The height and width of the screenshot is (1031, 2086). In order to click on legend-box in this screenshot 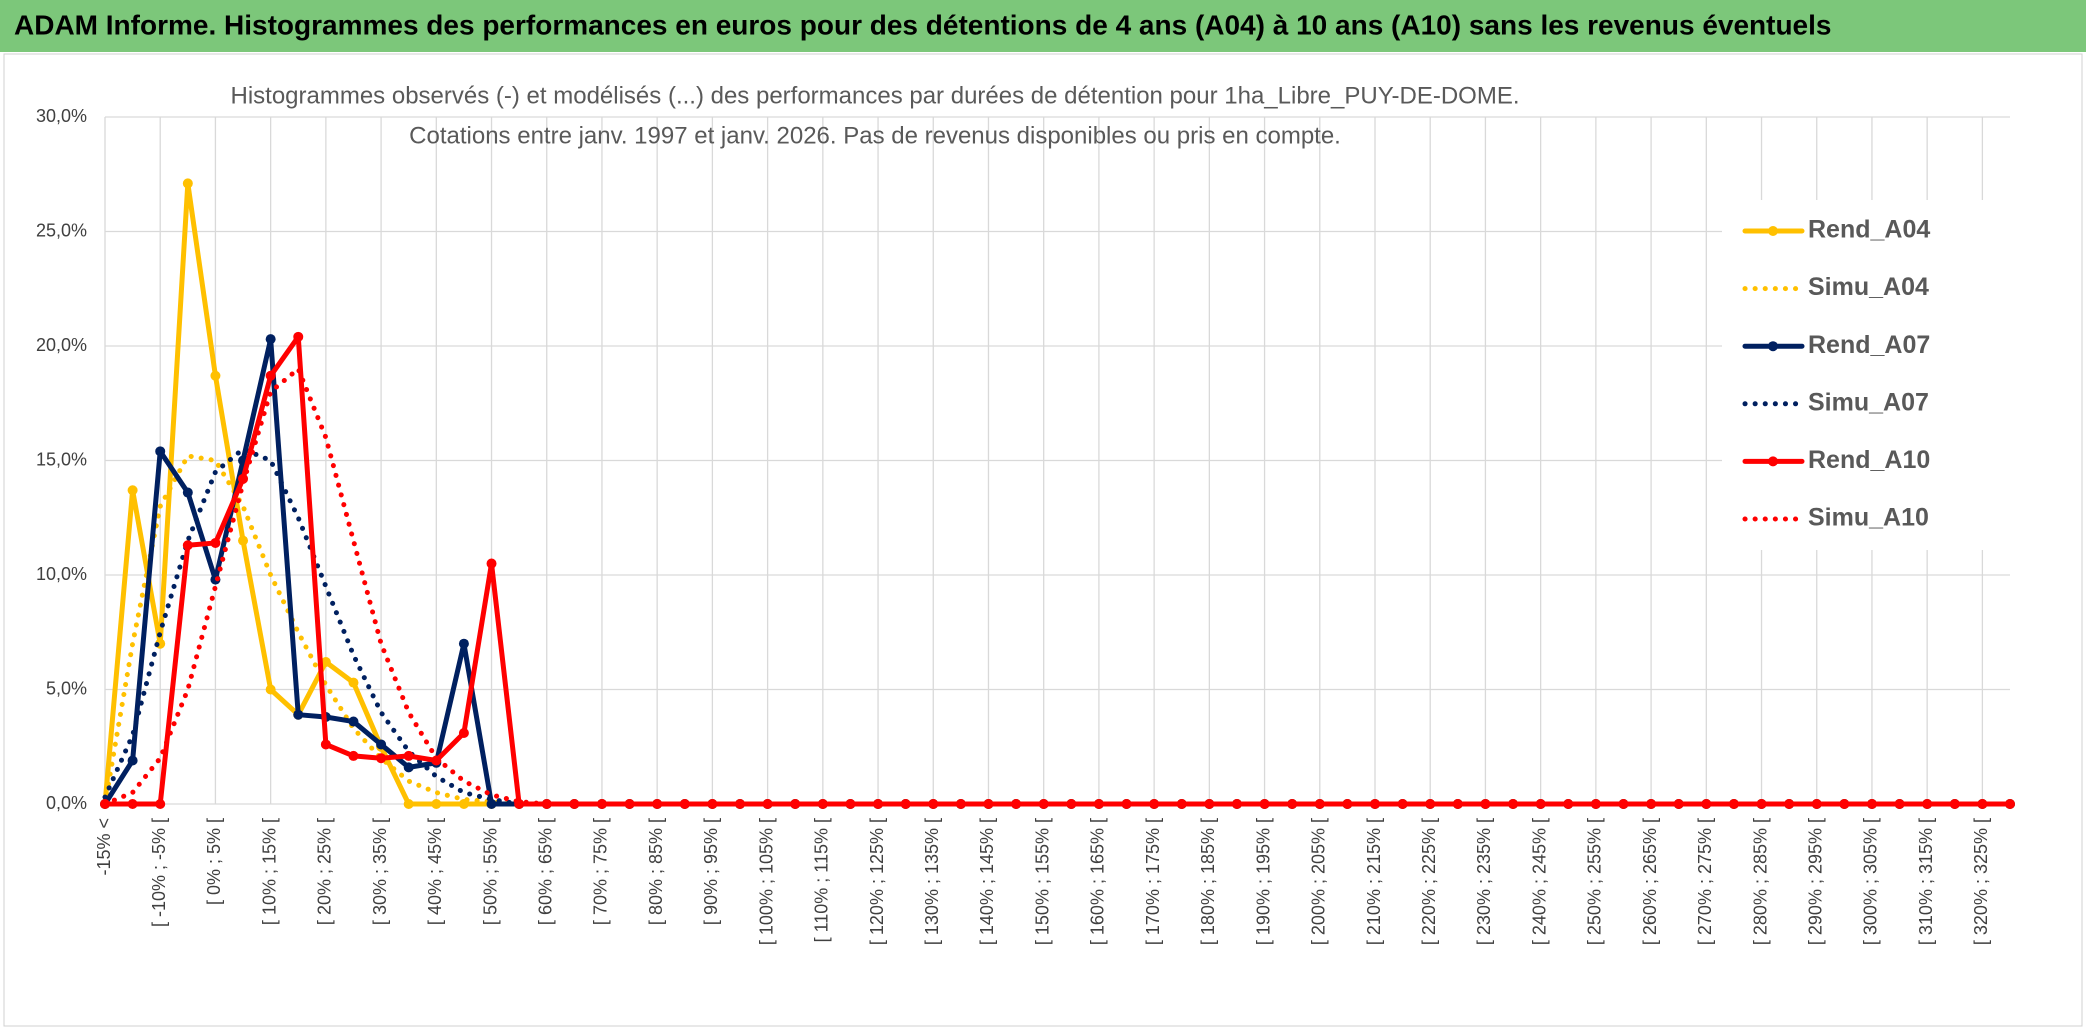, I will do `click(1867, 375)`.